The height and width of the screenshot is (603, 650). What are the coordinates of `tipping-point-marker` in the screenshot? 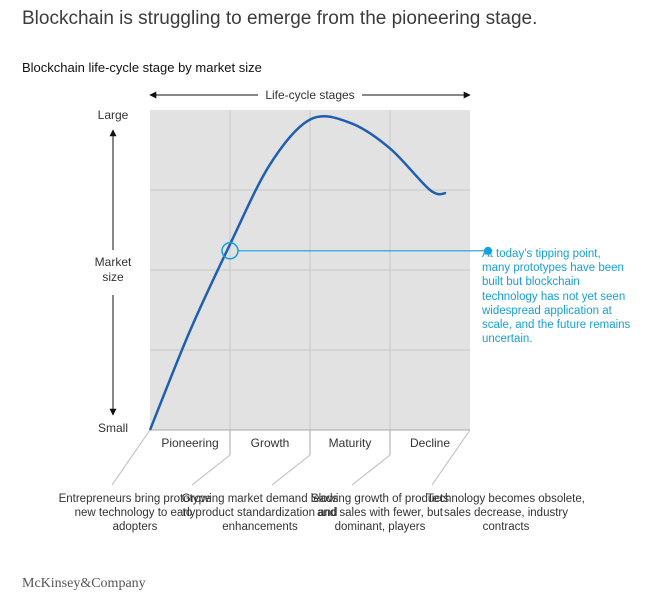 It's located at (230, 251).